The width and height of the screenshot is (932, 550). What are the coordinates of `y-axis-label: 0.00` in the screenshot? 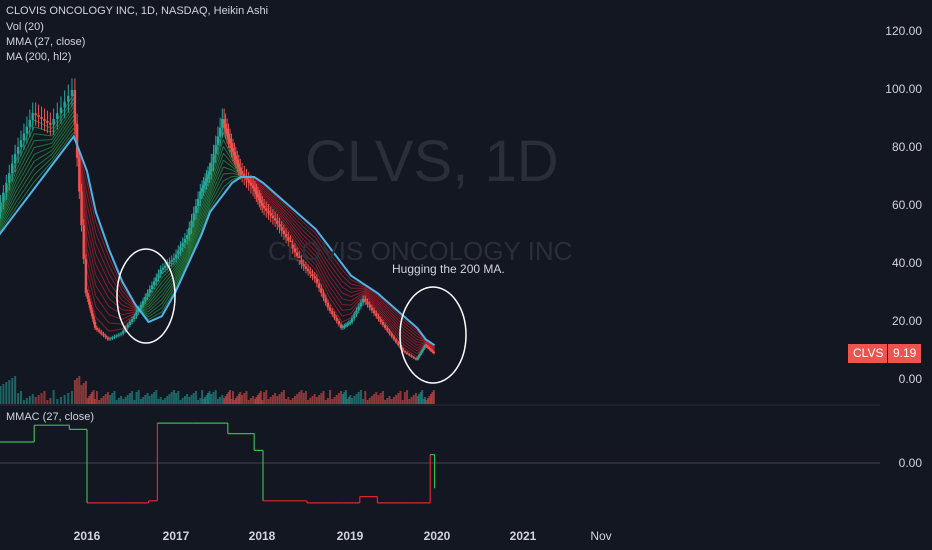 It's located at (910, 379).